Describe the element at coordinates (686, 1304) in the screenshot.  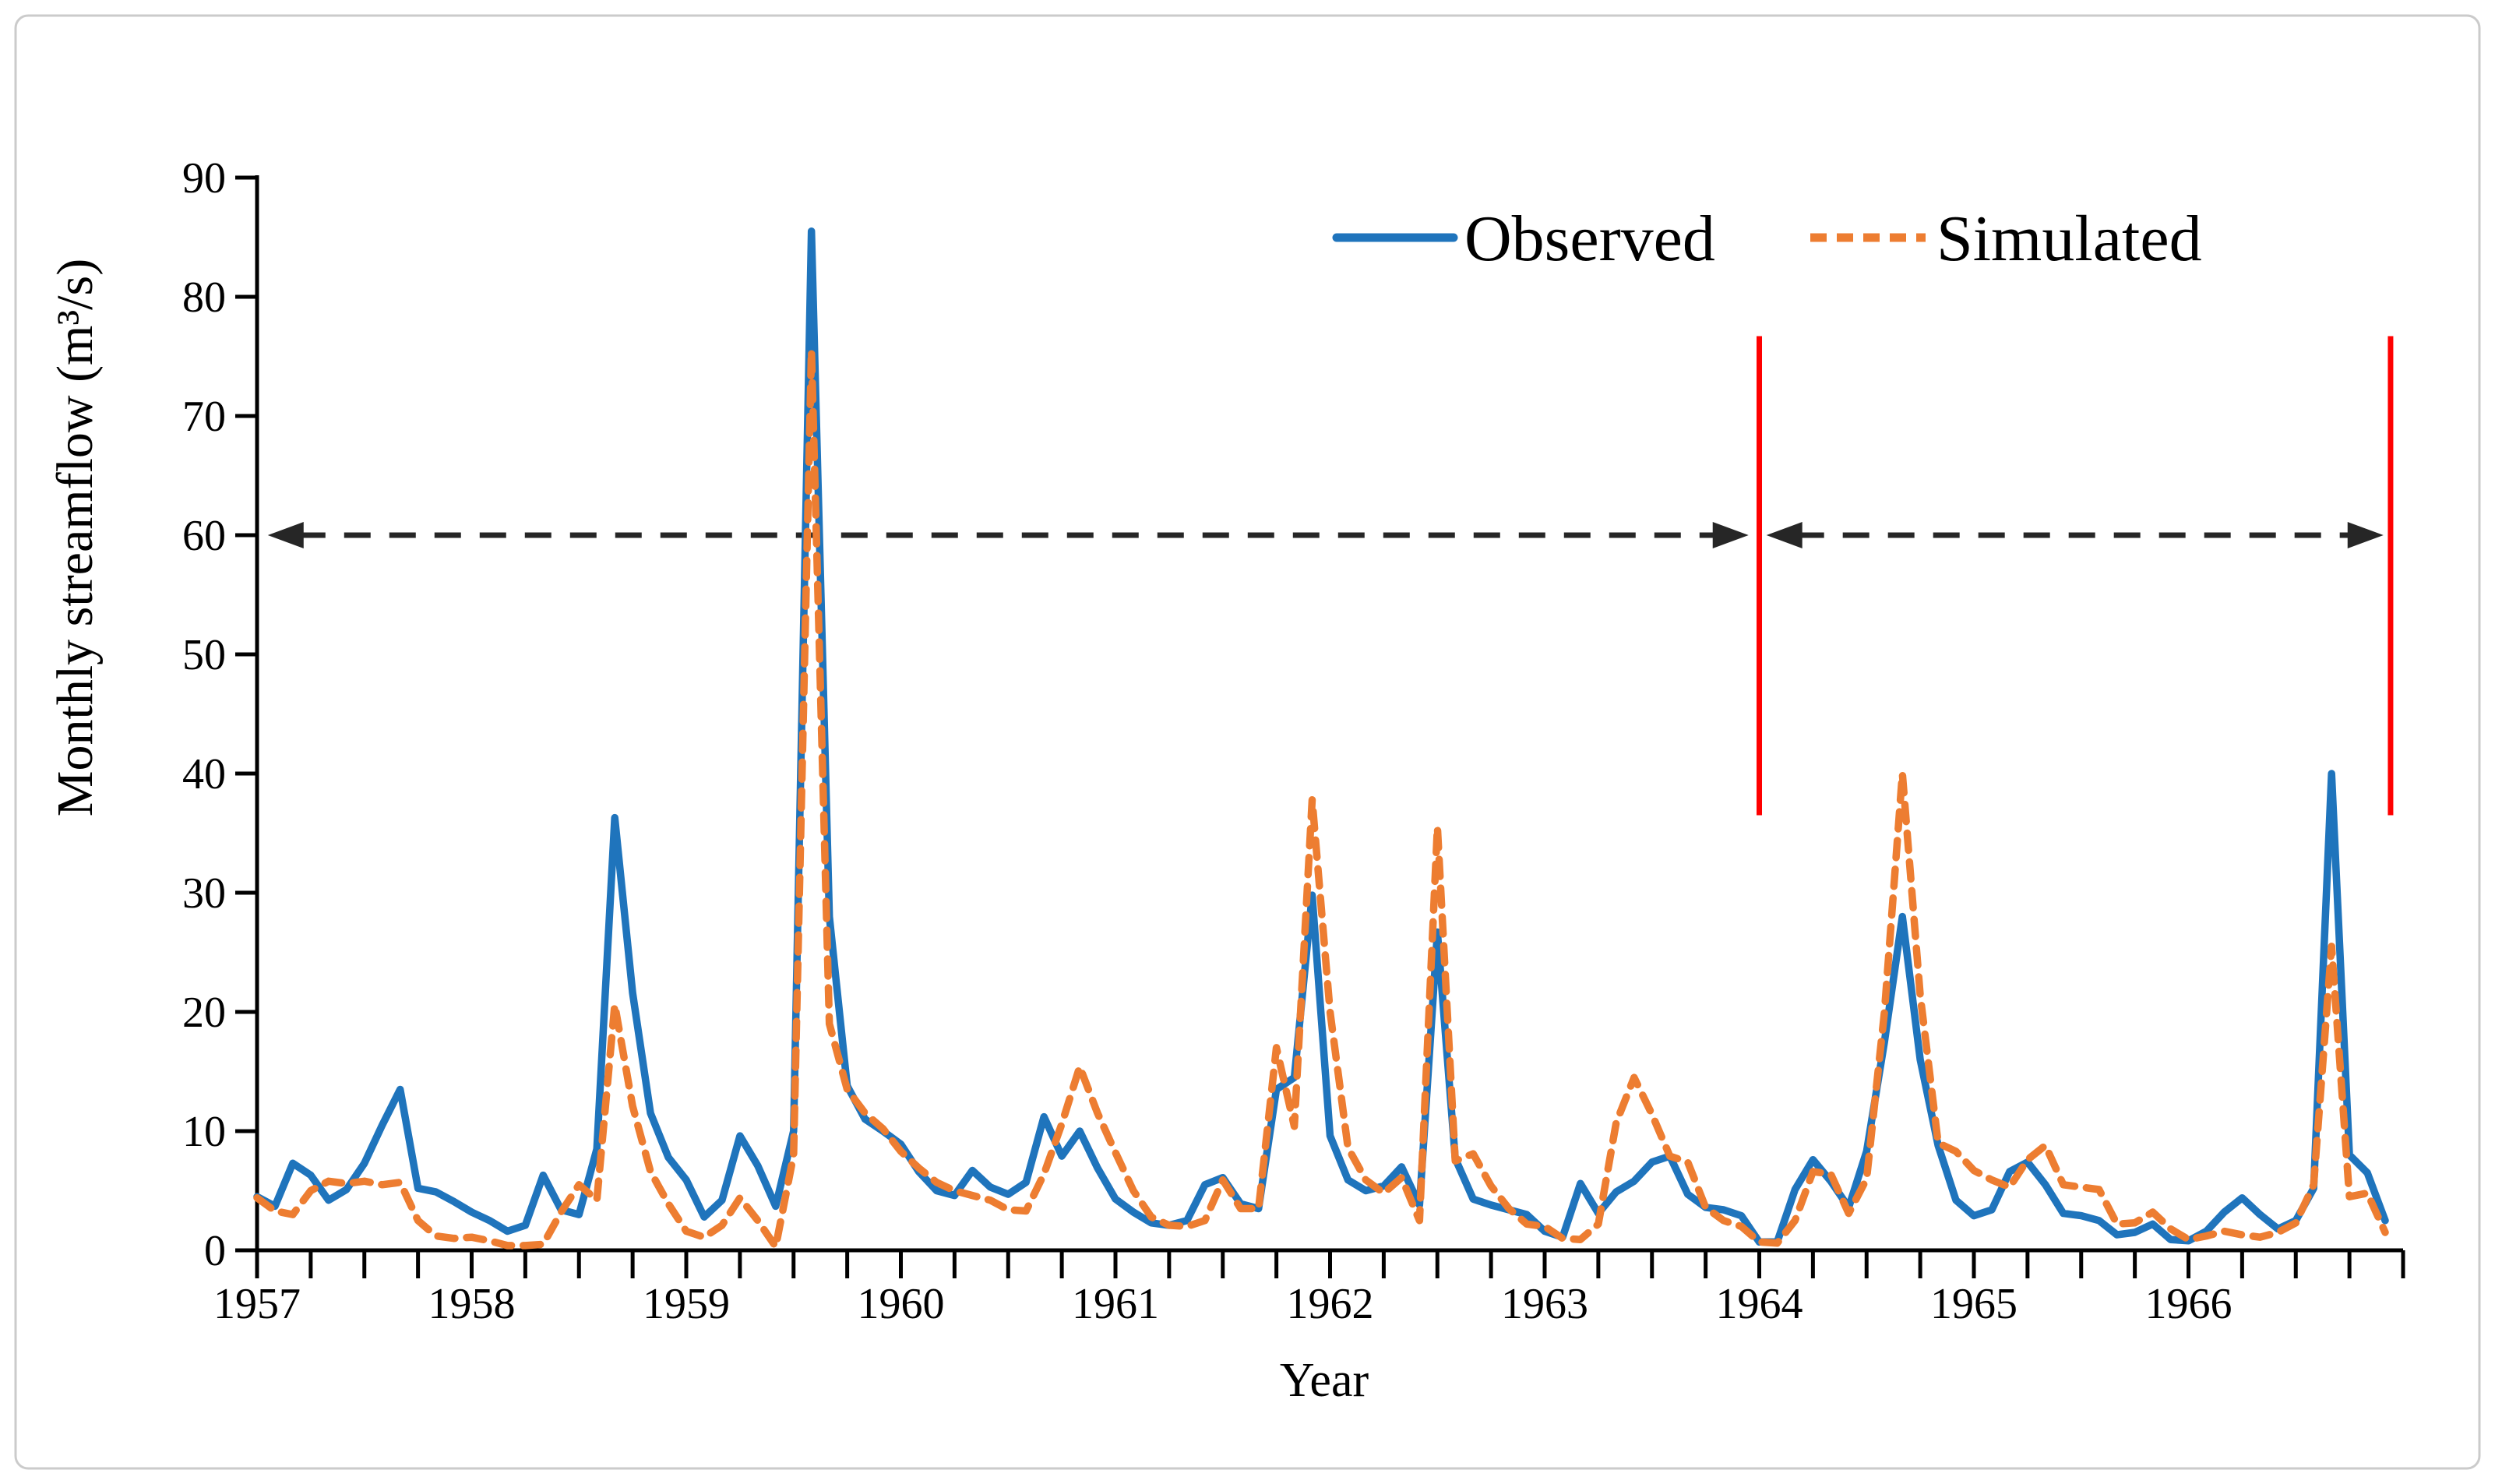
I see `x-year-label: 1959` at that location.